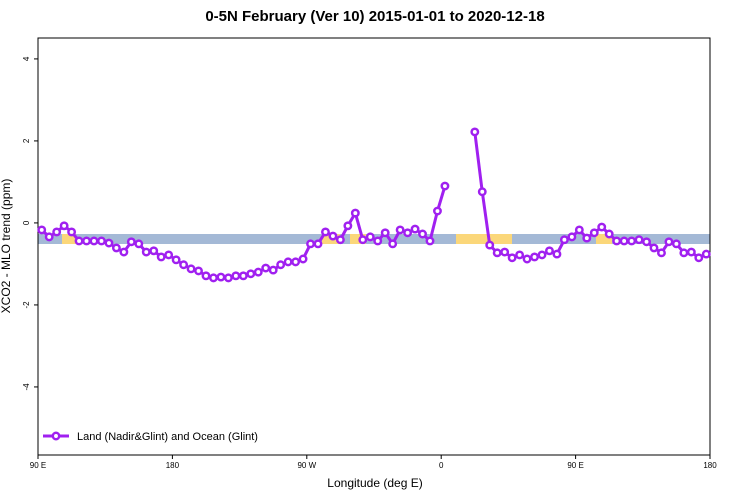 This screenshot has height=500, width=750. I want to click on x-axis-title: Longitude (deg E), so click(374, 483).